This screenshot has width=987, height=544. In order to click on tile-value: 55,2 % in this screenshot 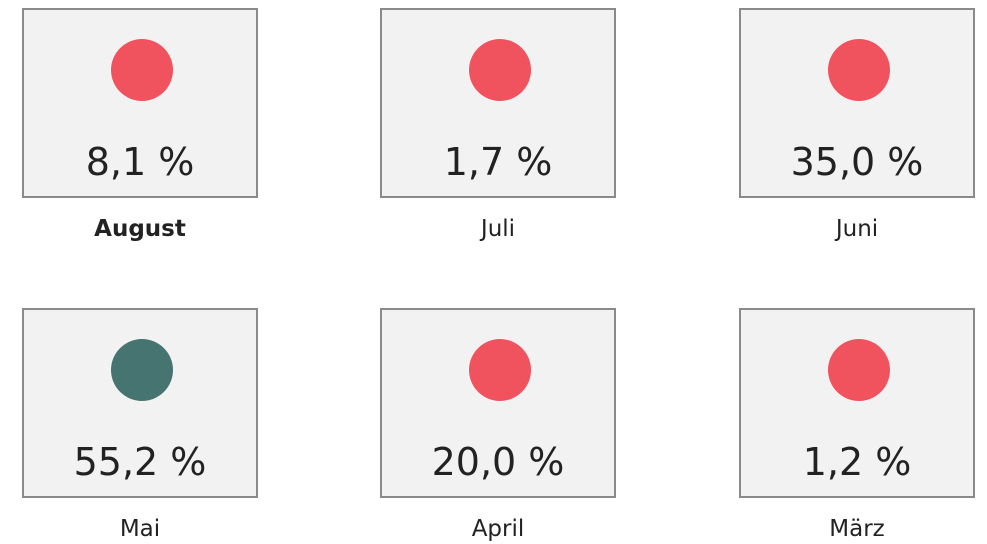, I will do `click(140, 462)`.